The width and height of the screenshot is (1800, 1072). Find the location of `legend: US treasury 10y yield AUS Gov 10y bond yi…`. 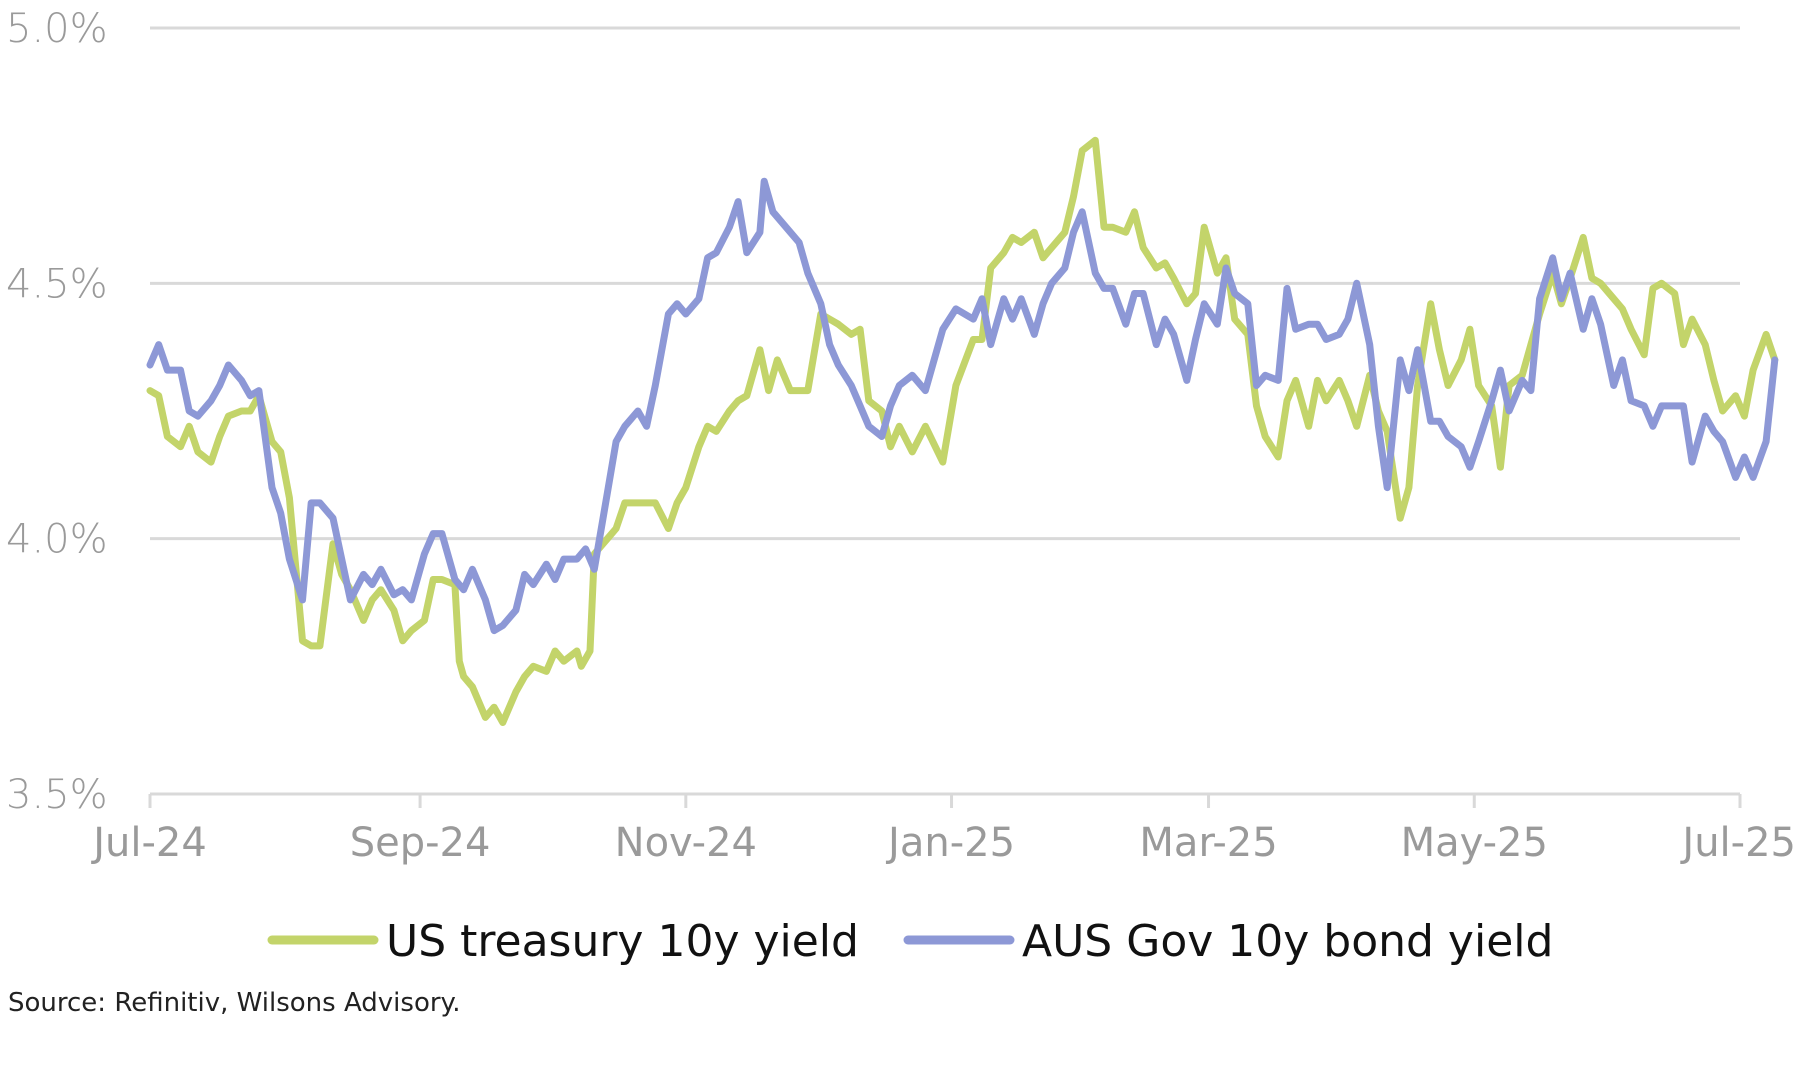

legend: US treasury 10y yield AUS Gov 10y bond yi… is located at coordinates (910, 941).